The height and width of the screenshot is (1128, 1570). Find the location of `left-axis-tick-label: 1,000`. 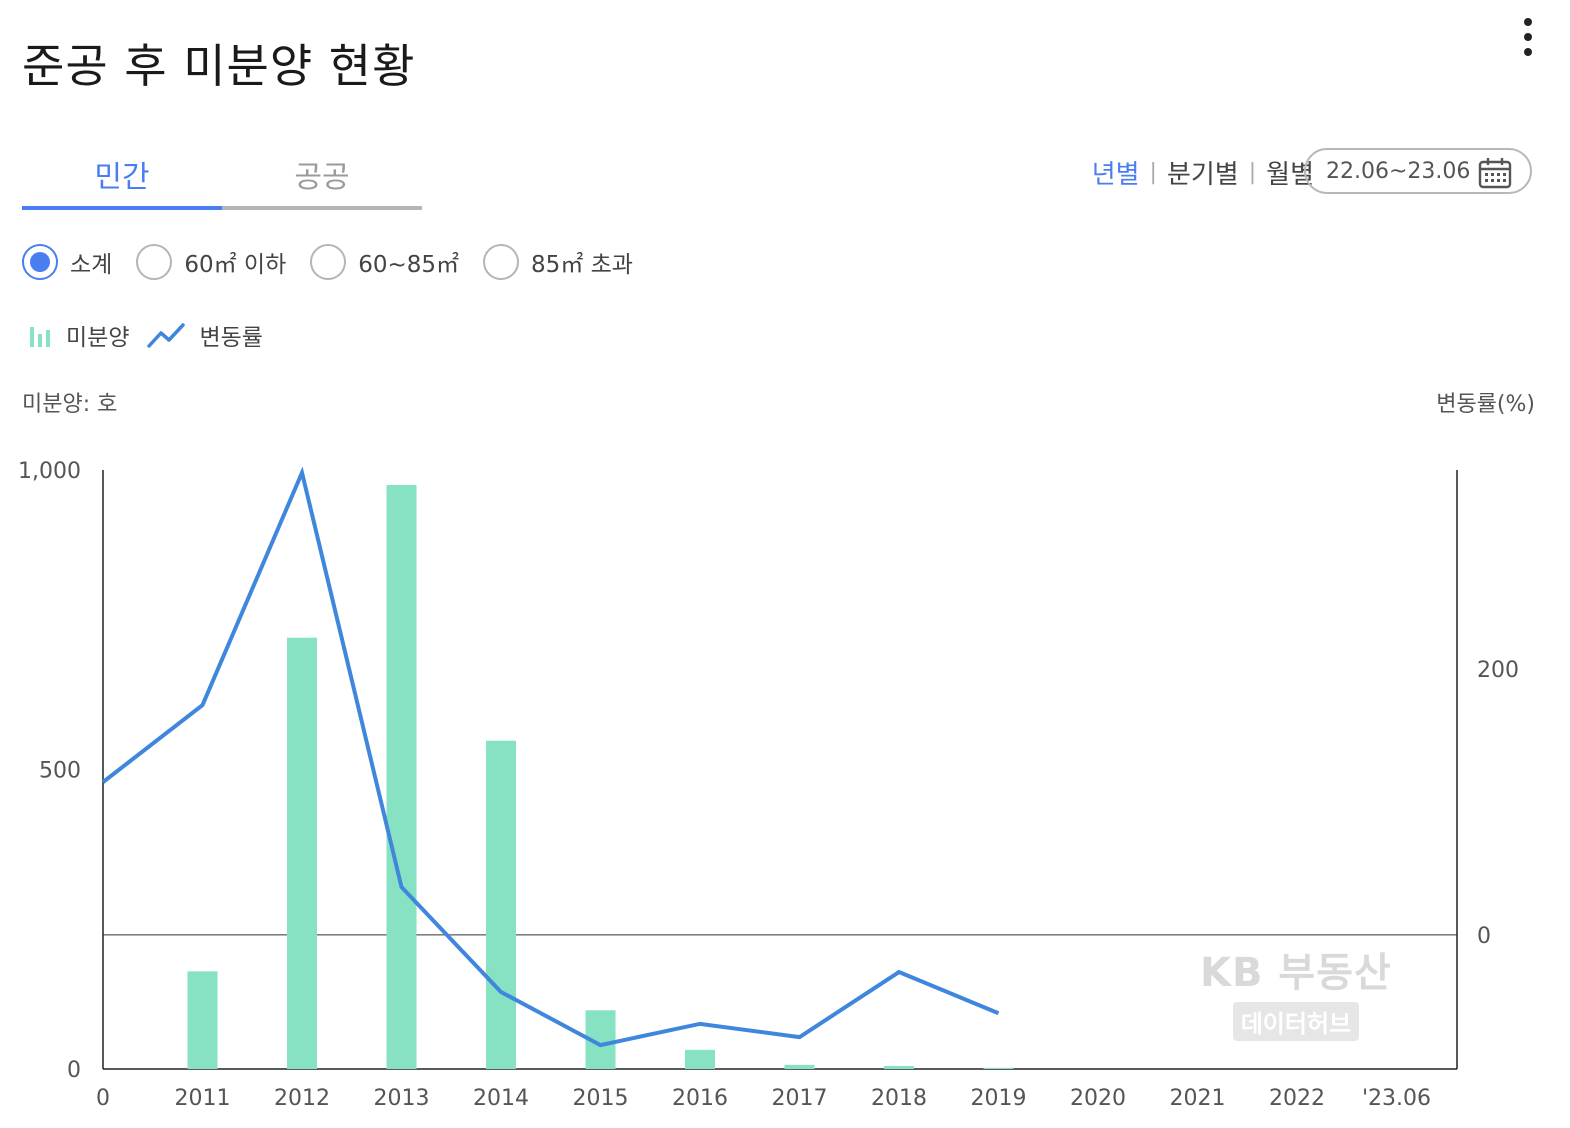

left-axis-tick-label: 1,000 is located at coordinates (49, 471).